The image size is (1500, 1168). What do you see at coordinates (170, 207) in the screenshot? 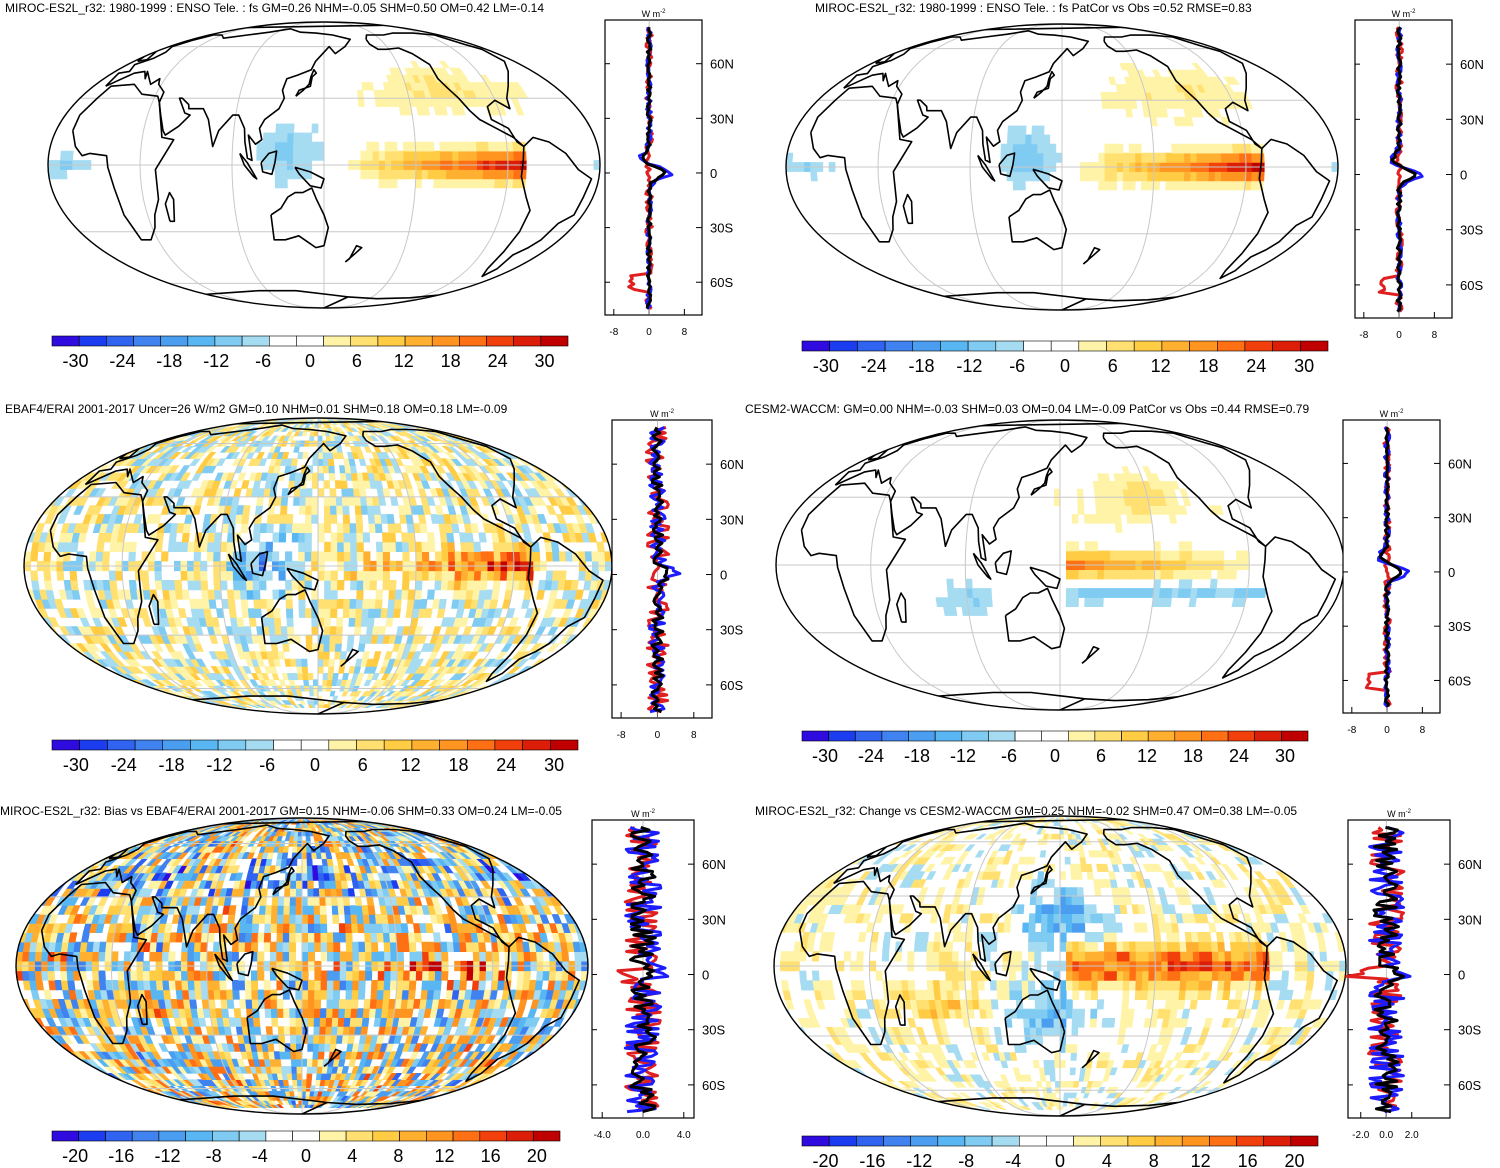
I see `coastline-madagascar` at bounding box center [170, 207].